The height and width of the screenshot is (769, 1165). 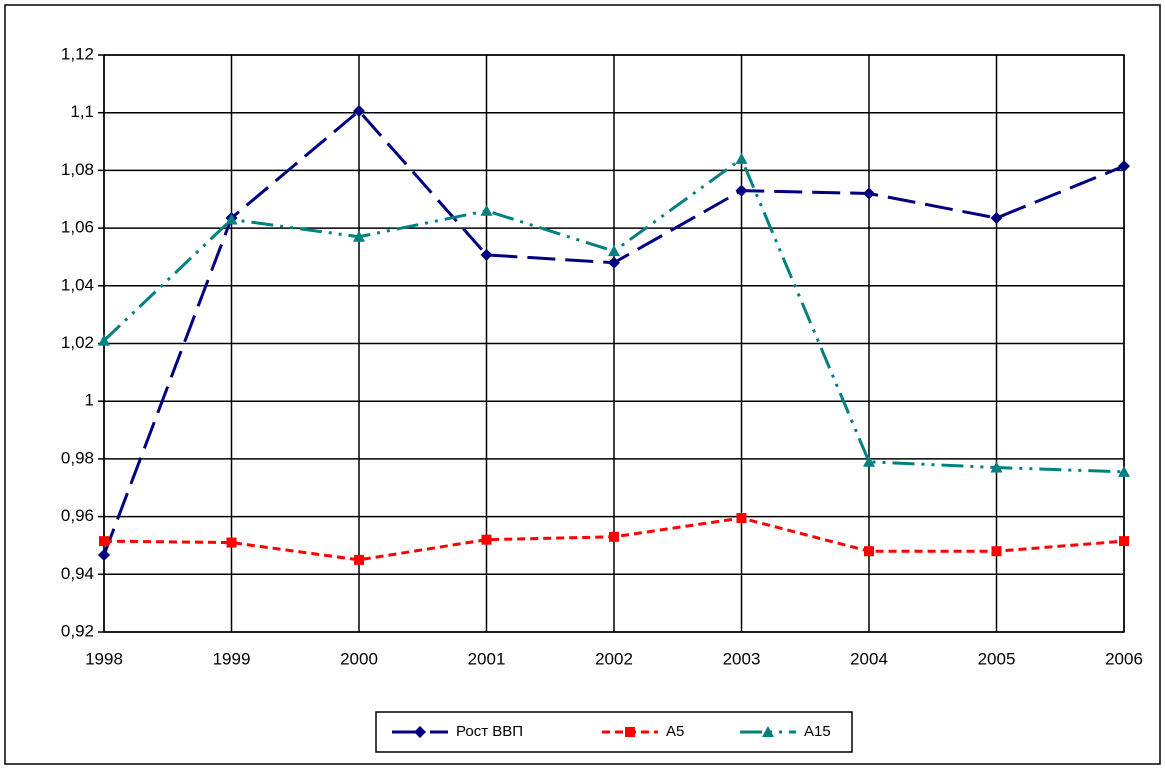 What do you see at coordinates (77, 573) in the screenshot?
I see `y-tick-label: 0,94` at bounding box center [77, 573].